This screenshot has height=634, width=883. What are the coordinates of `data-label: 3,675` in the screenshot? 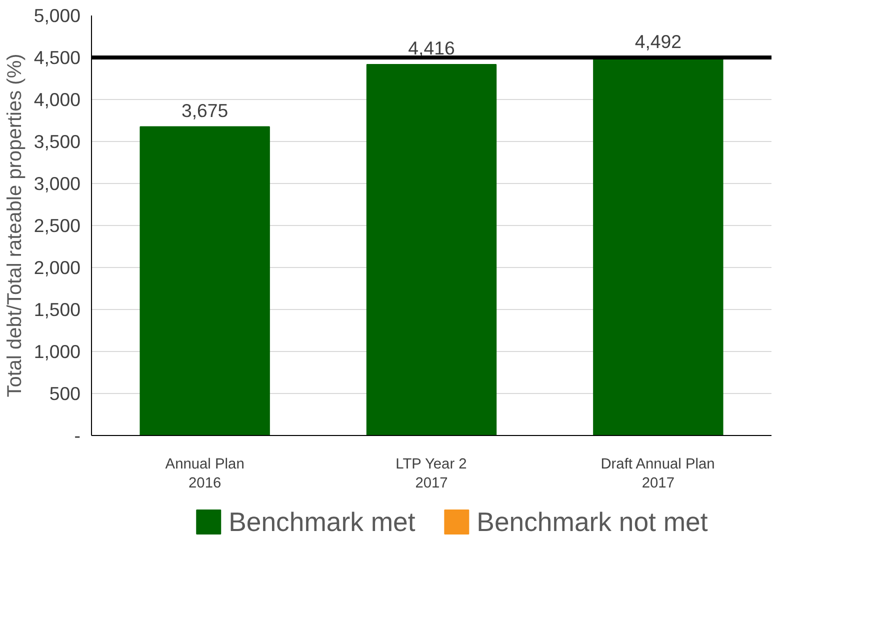 It's located at (204, 110).